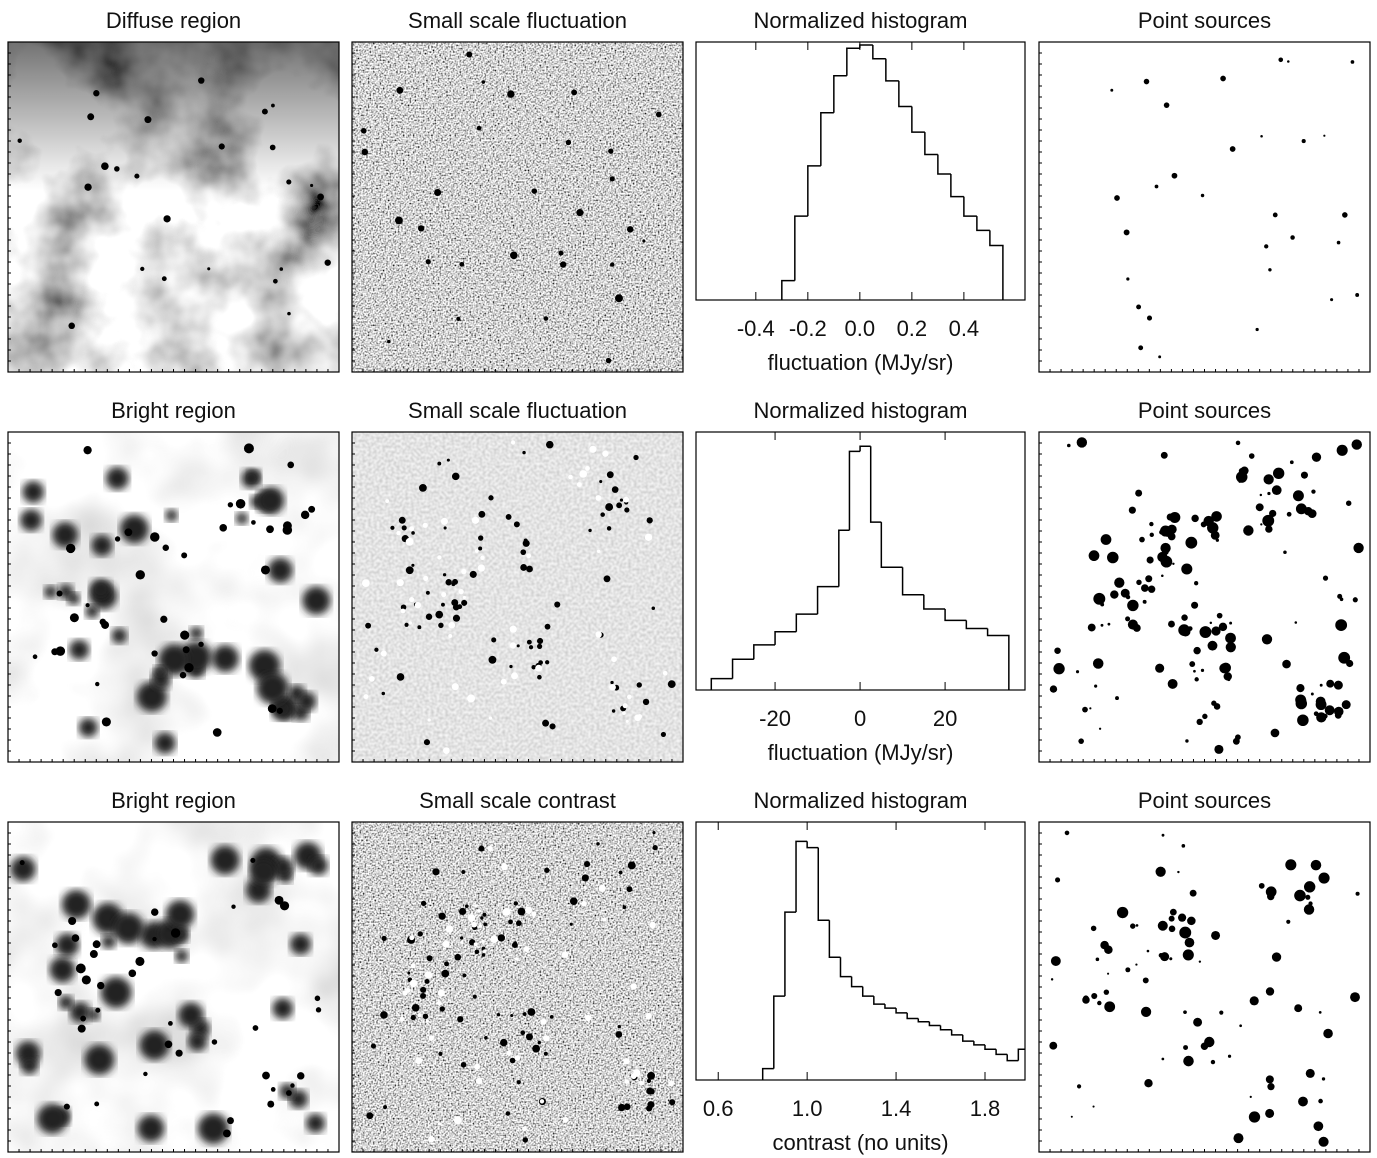  I want to click on histogram, so click(860, 567).